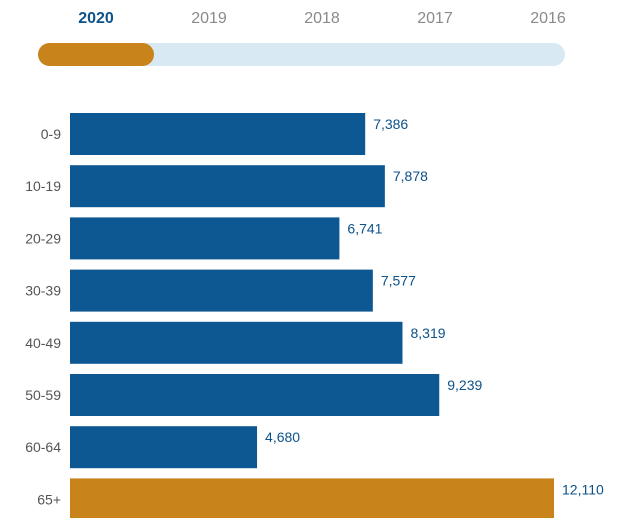  I want to click on value-label: 7,878, so click(410, 176).